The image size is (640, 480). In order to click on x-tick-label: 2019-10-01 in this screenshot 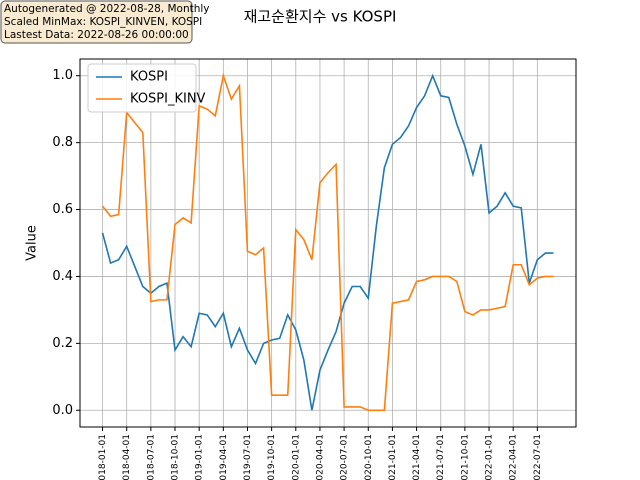, I will do `click(272, 457)`.